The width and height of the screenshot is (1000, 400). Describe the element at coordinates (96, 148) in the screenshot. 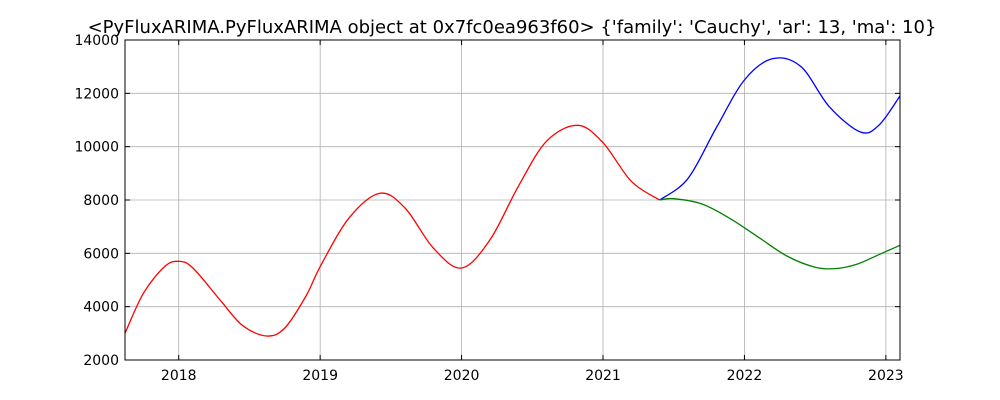

I see `y-tick-label: 10000` at that location.